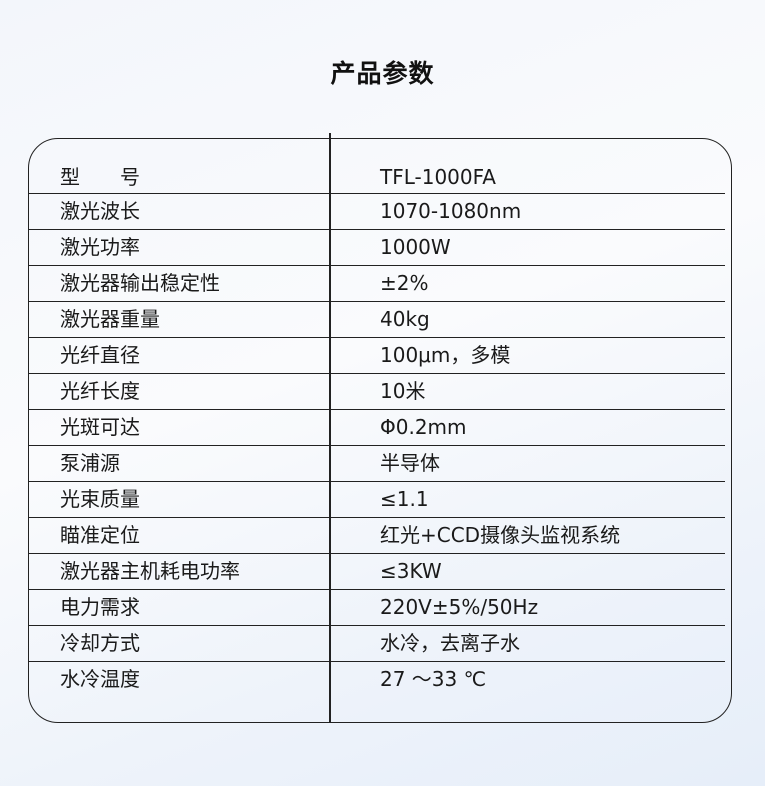 The image size is (765, 786). What do you see at coordinates (100, 247) in the screenshot?
I see `spec-label: 激光功率` at bounding box center [100, 247].